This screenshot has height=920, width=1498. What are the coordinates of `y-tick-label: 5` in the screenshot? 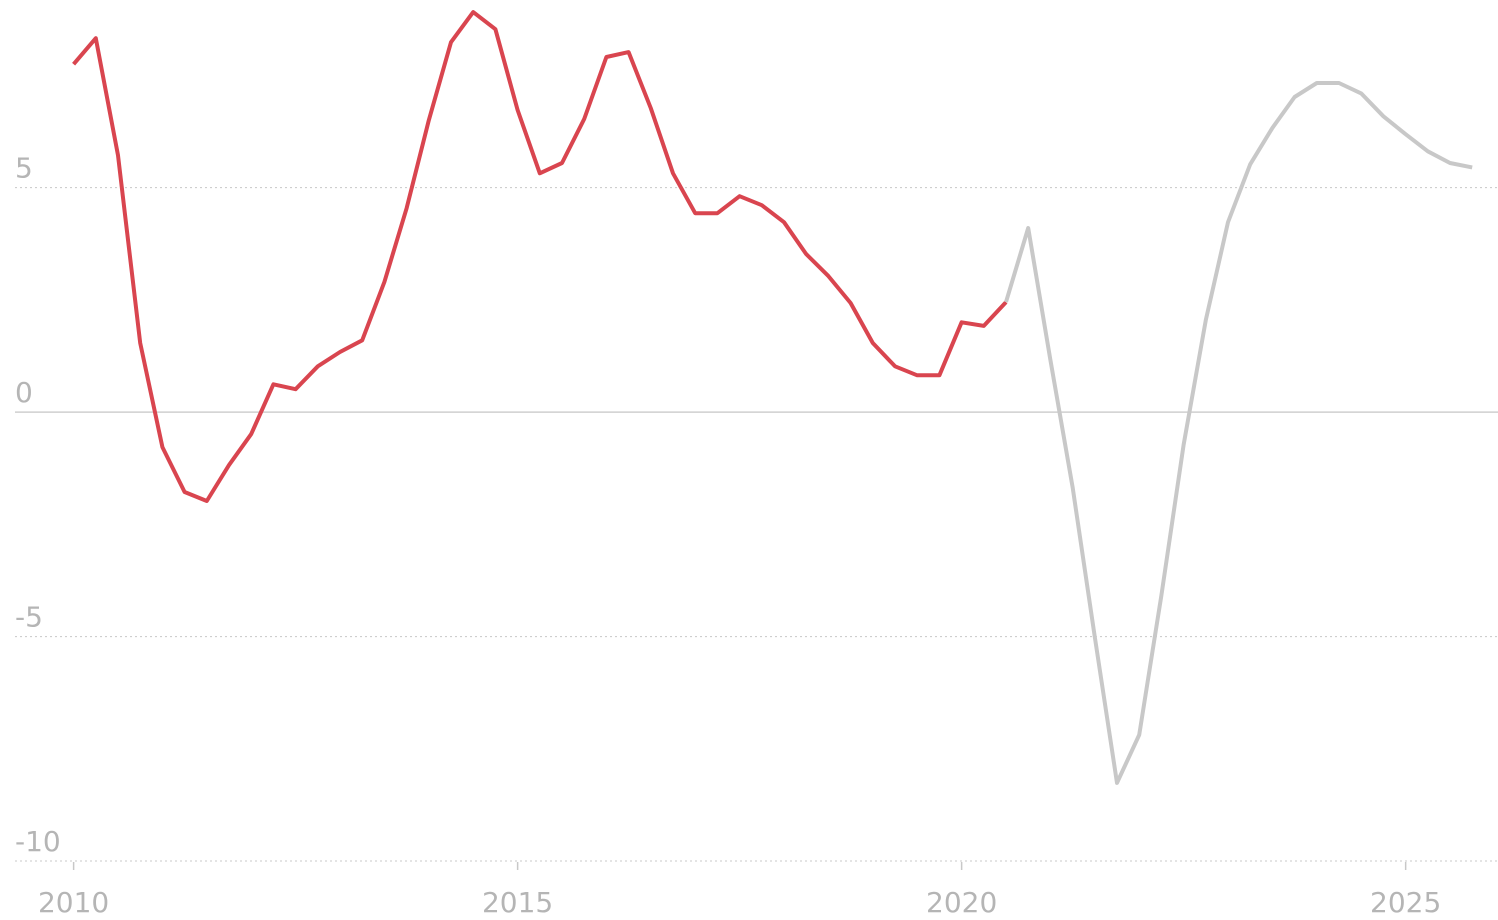 It's located at (24, 168).